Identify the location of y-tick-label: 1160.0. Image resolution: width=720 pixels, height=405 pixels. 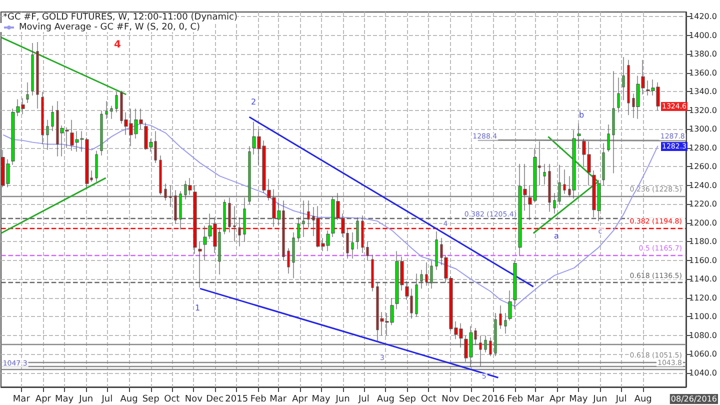
(703, 260).